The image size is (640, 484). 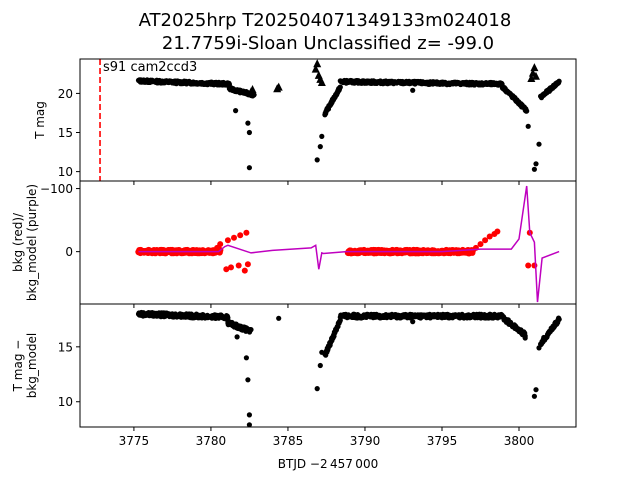 I want to click on y-axis-label: T mag, so click(x=40, y=120).